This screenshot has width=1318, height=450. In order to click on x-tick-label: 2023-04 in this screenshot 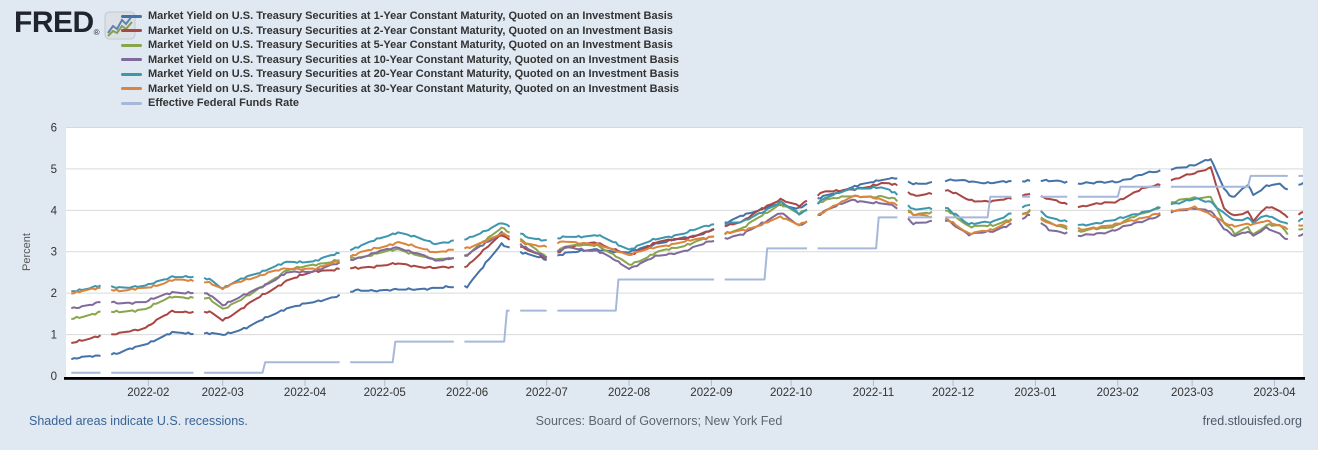, I will do `click(1274, 393)`.